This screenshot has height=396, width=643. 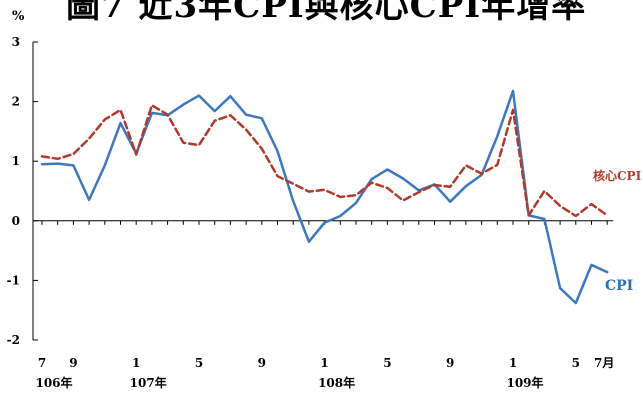 I want to click on x-year-label: 109年, so click(x=524, y=382).